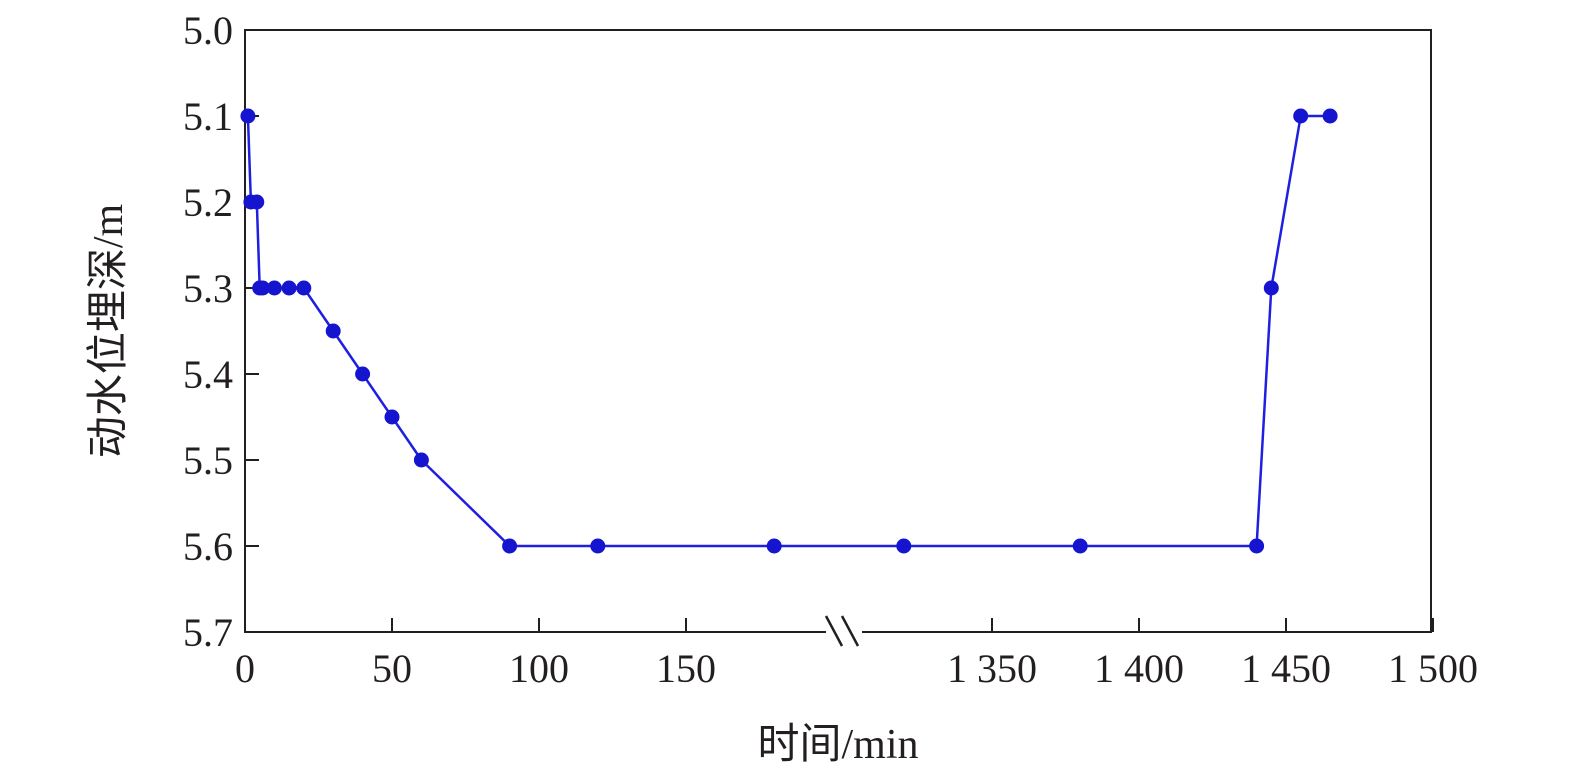 This screenshot has width=1575, height=778. What do you see at coordinates (208, 288) in the screenshot?
I see `y-tick-label: 5.3` at bounding box center [208, 288].